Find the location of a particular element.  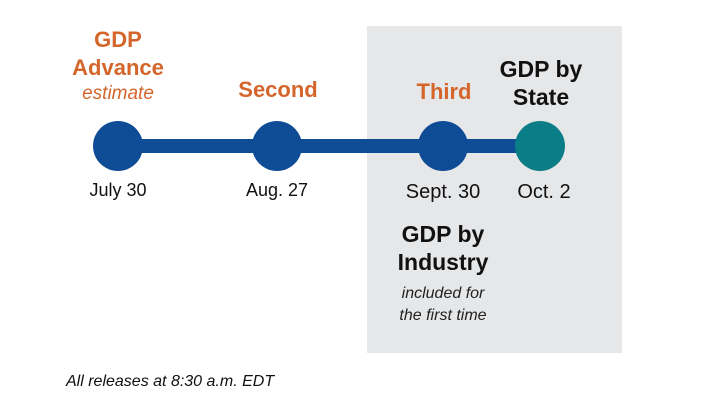

milestone-dot-second is located at coordinates (277, 146).